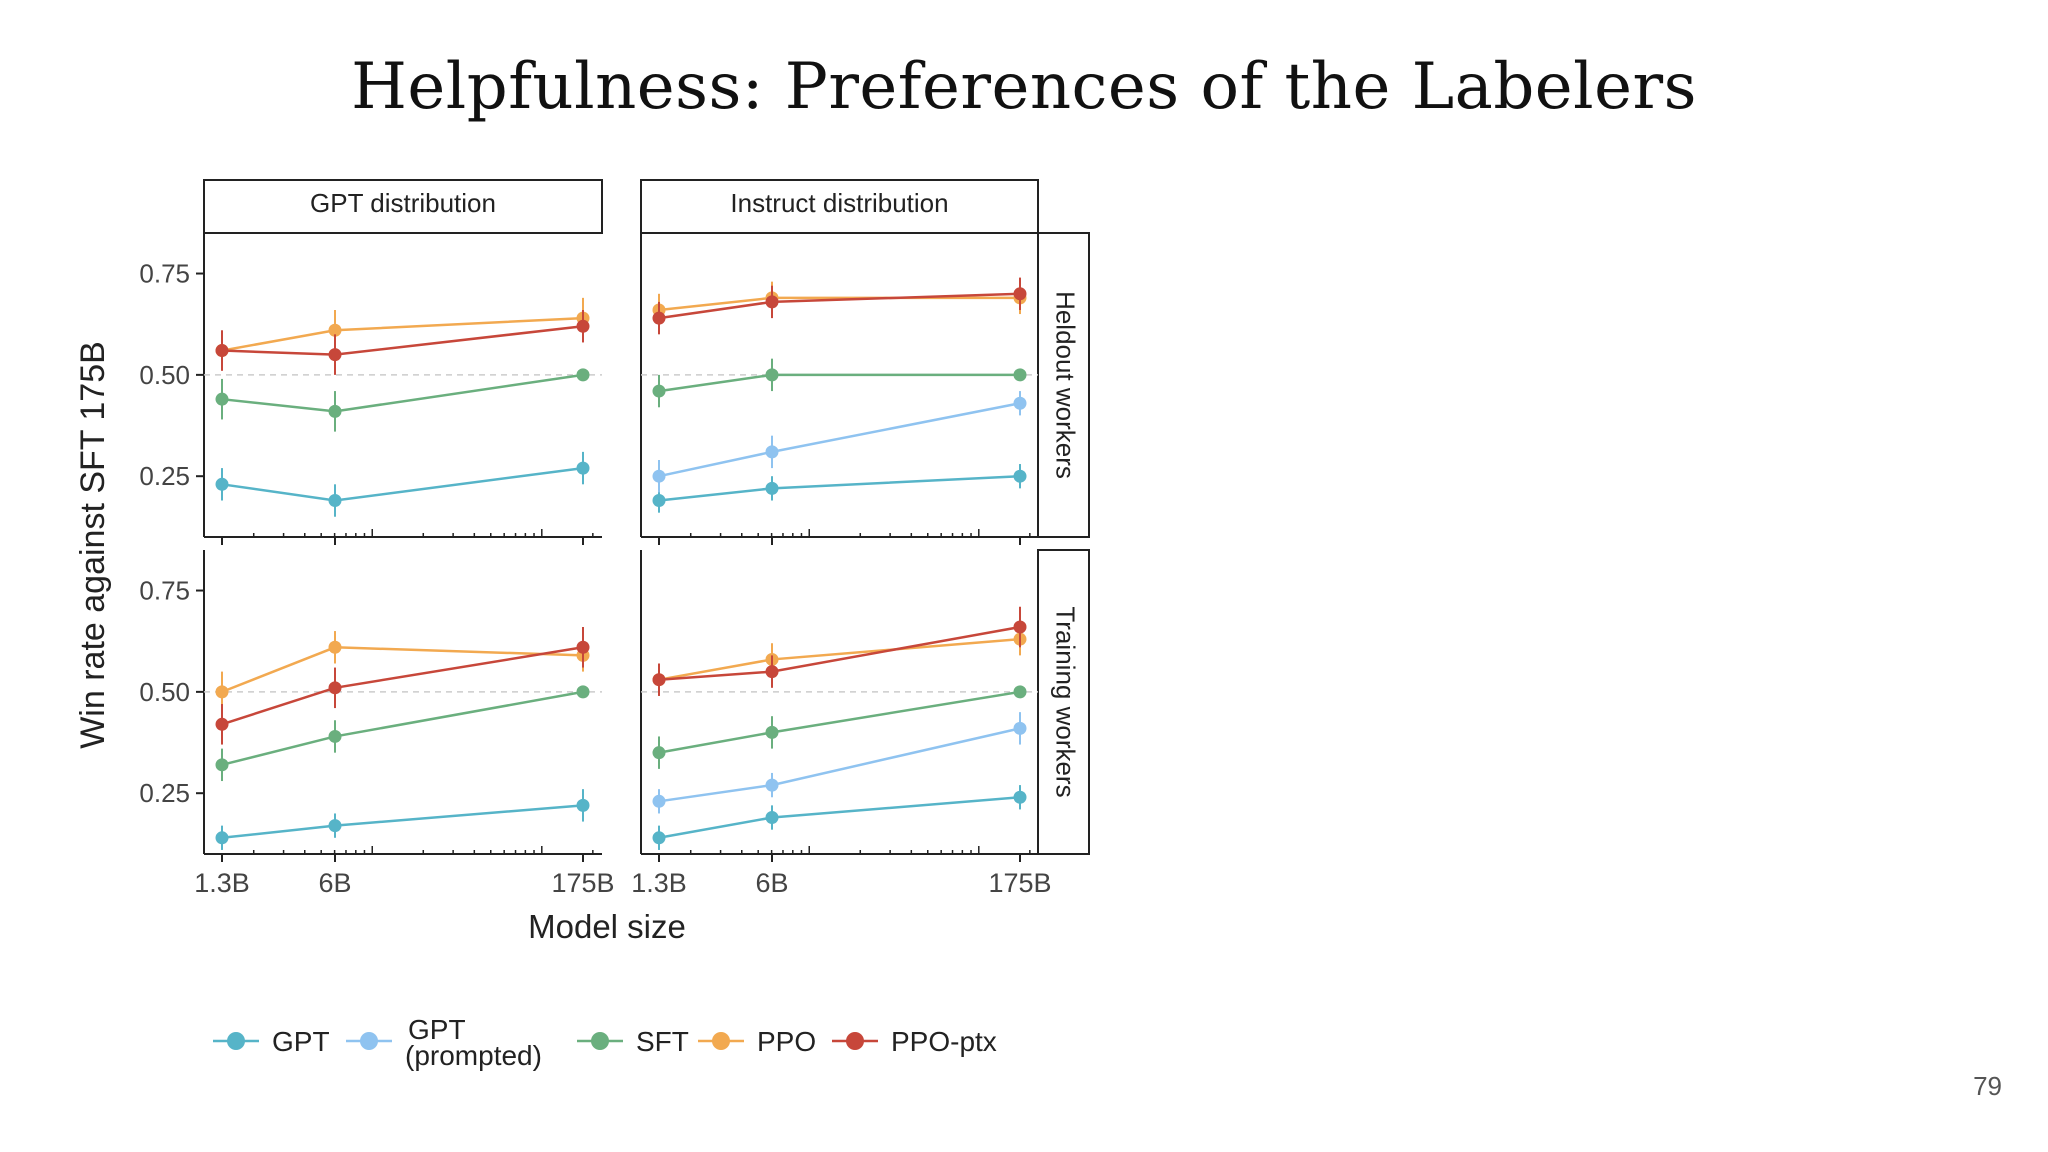 Image resolution: width=2048 pixels, height=1152 pixels. Describe the element at coordinates (786, 1041) in the screenshot. I see `legend-label: PPO` at that location.